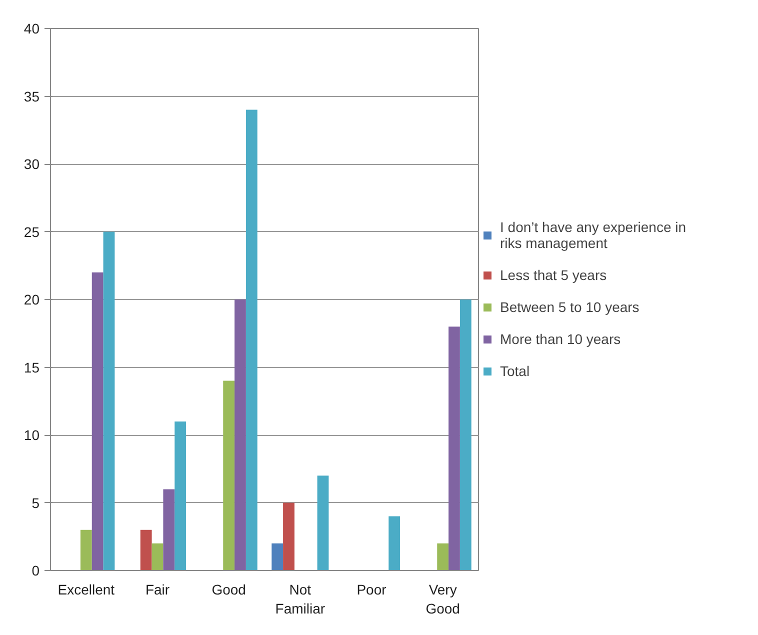 Image resolution: width=758 pixels, height=635 pixels. What do you see at coordinates (36, 570) in the screenshot?
I see `y-tick-label: 0` at bounding box center [36, 570].